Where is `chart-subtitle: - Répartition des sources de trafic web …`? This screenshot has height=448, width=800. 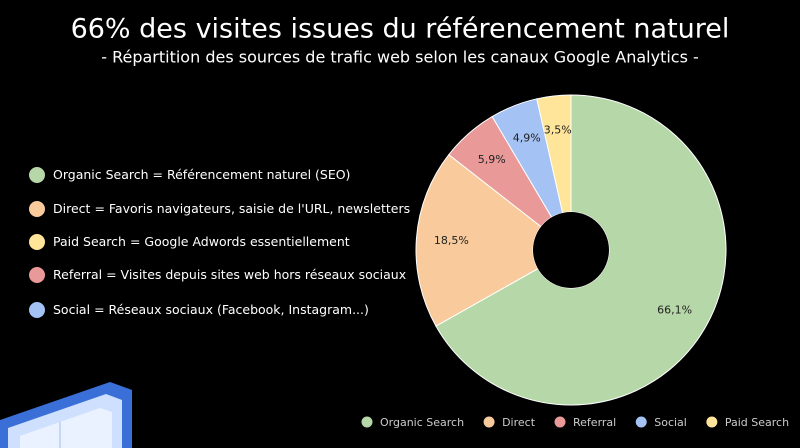
chart-subtitle: - Répartition des sources de trafic web … is located at coordinates (400, 57).